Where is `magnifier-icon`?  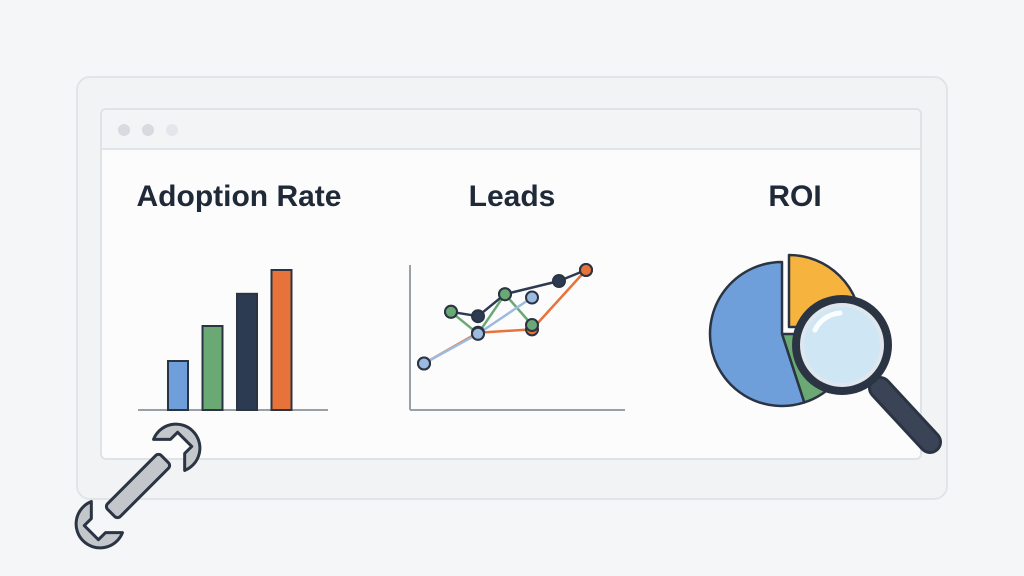
magnifier-icon is located at coordinates (867, 374).